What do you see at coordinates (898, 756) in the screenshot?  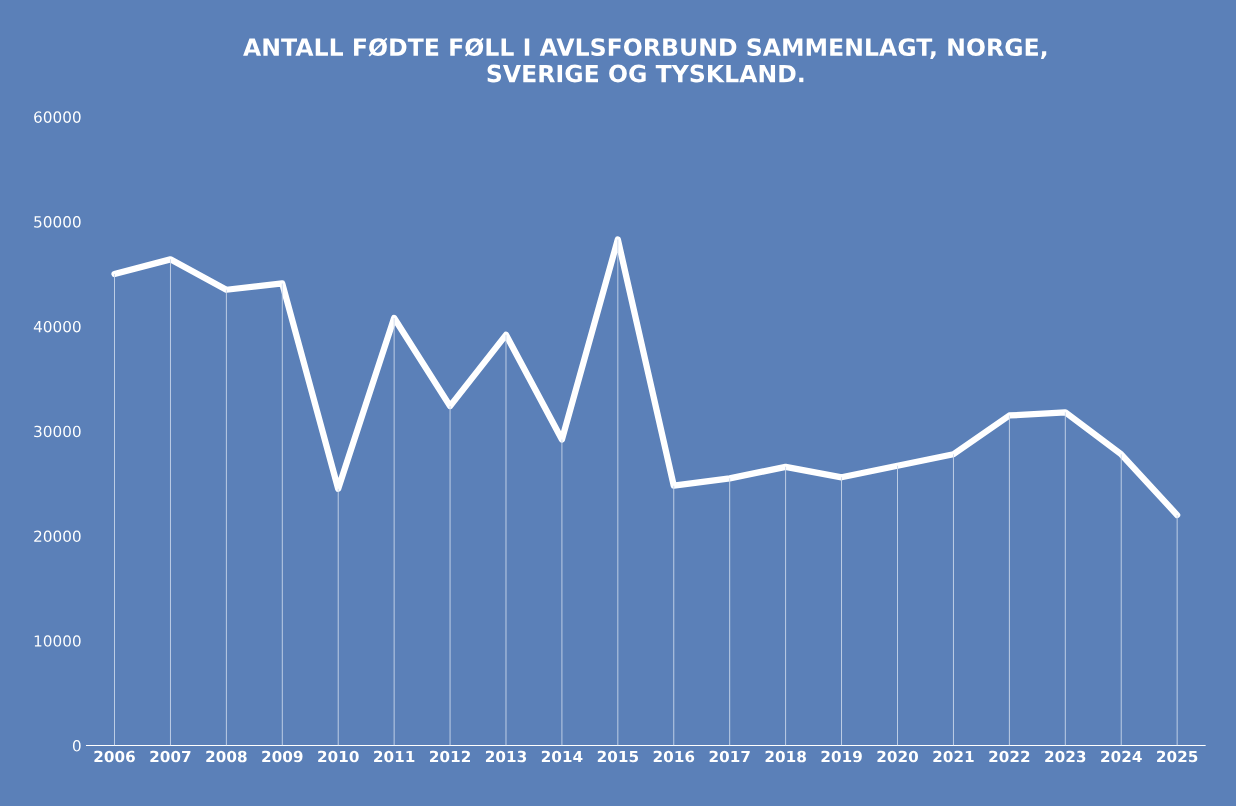 I see `x-tick-label: 2020` at bounding box center [898, 756].